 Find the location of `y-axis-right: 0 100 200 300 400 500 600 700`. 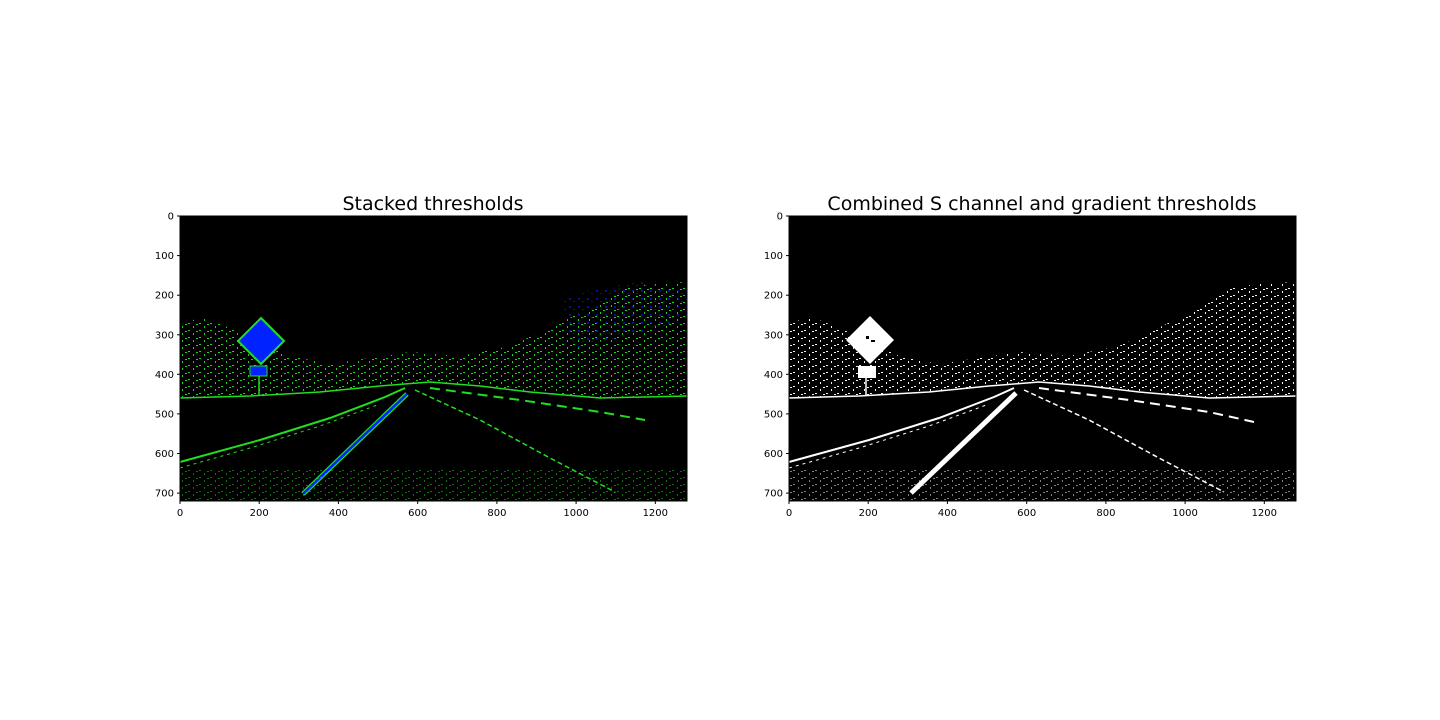

y-axis-right: 0 100 200 300 400 500 600 700 is located at coordinates (776, 356).